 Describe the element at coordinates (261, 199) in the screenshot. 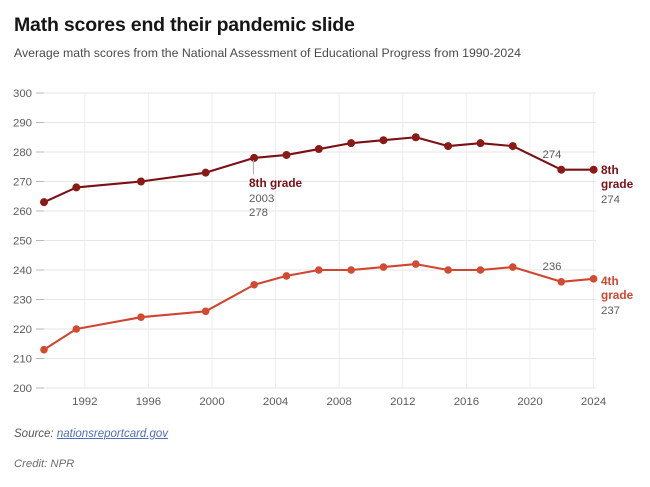

I see `callout-year: 2003` at that location.